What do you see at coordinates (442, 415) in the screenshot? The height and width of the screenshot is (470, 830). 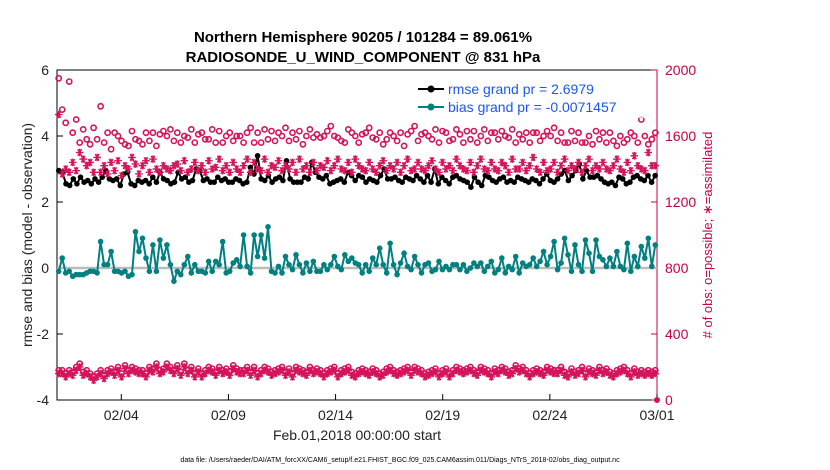 I see `x-tick-label: 02/19` at bounding box center [442, 415].